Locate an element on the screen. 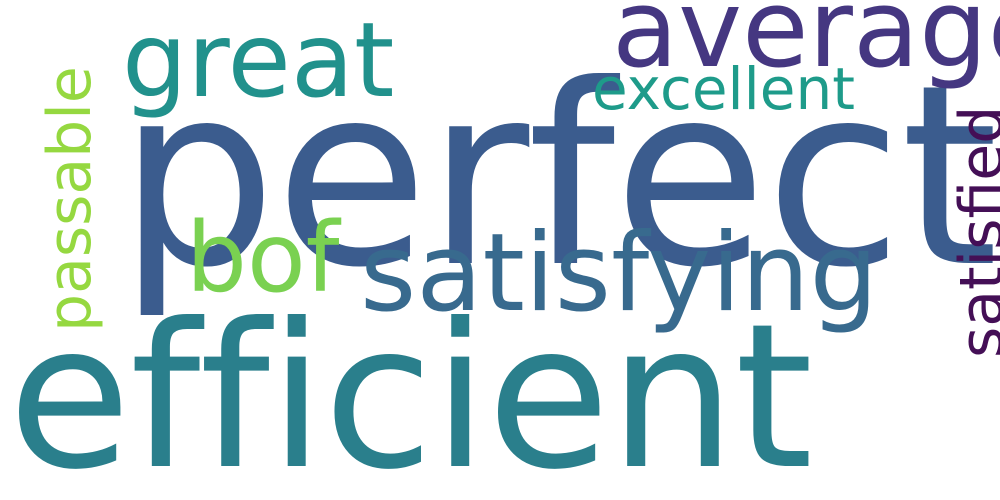  word-bof: bof is located at coordinates (263, 258).